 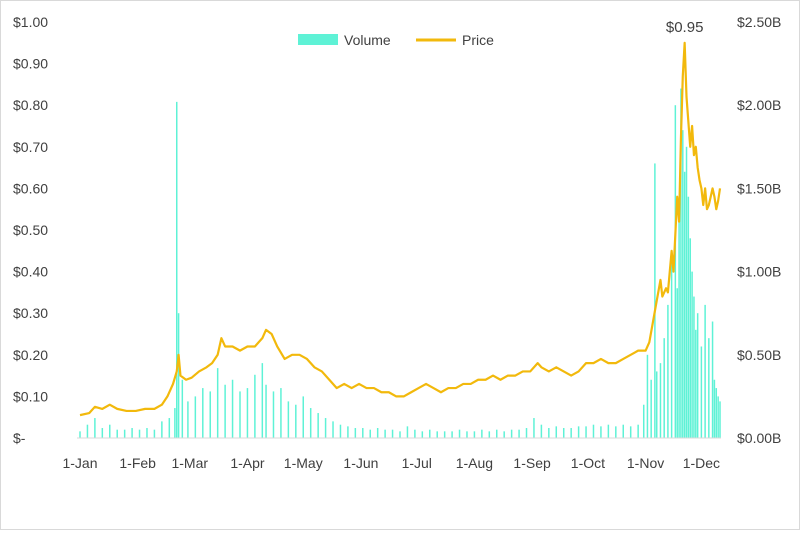 What do you see at coordinates (30, 64) in the screenshot?
I see `left-tick-label: $0.90` at bounding box center [30, 64].